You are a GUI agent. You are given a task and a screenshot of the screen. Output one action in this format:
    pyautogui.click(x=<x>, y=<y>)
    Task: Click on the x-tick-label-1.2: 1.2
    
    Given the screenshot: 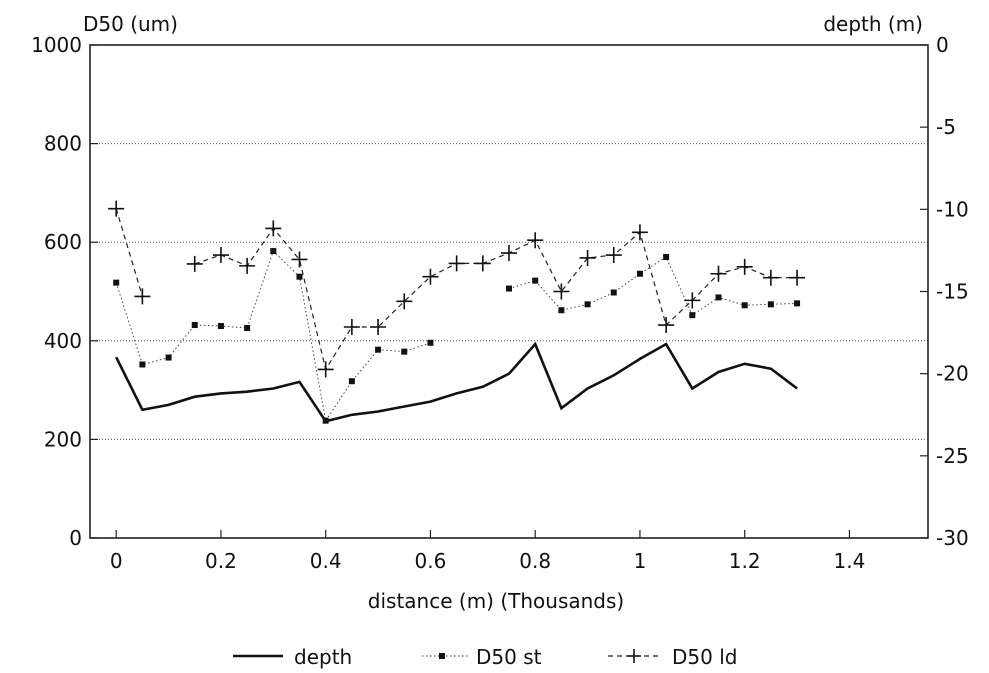 What is the action you would take?
    pyautogui.click(x=745, y=561)
    